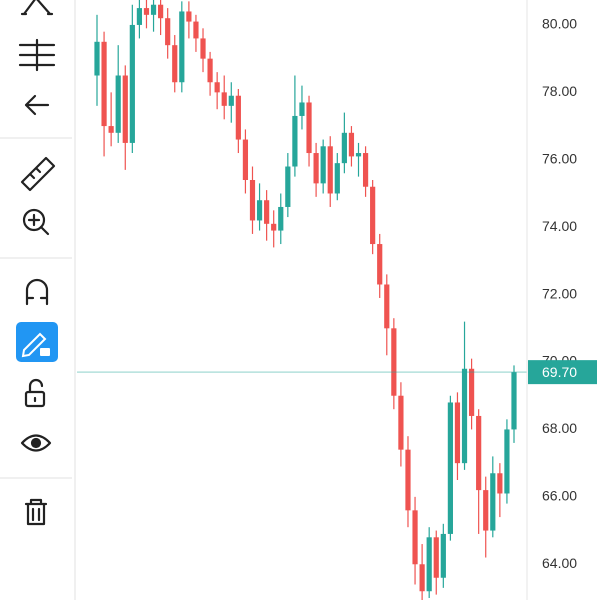 The height and width of the screenshot is (600, 600). I want to click on measure-tool, so click(37, 55).